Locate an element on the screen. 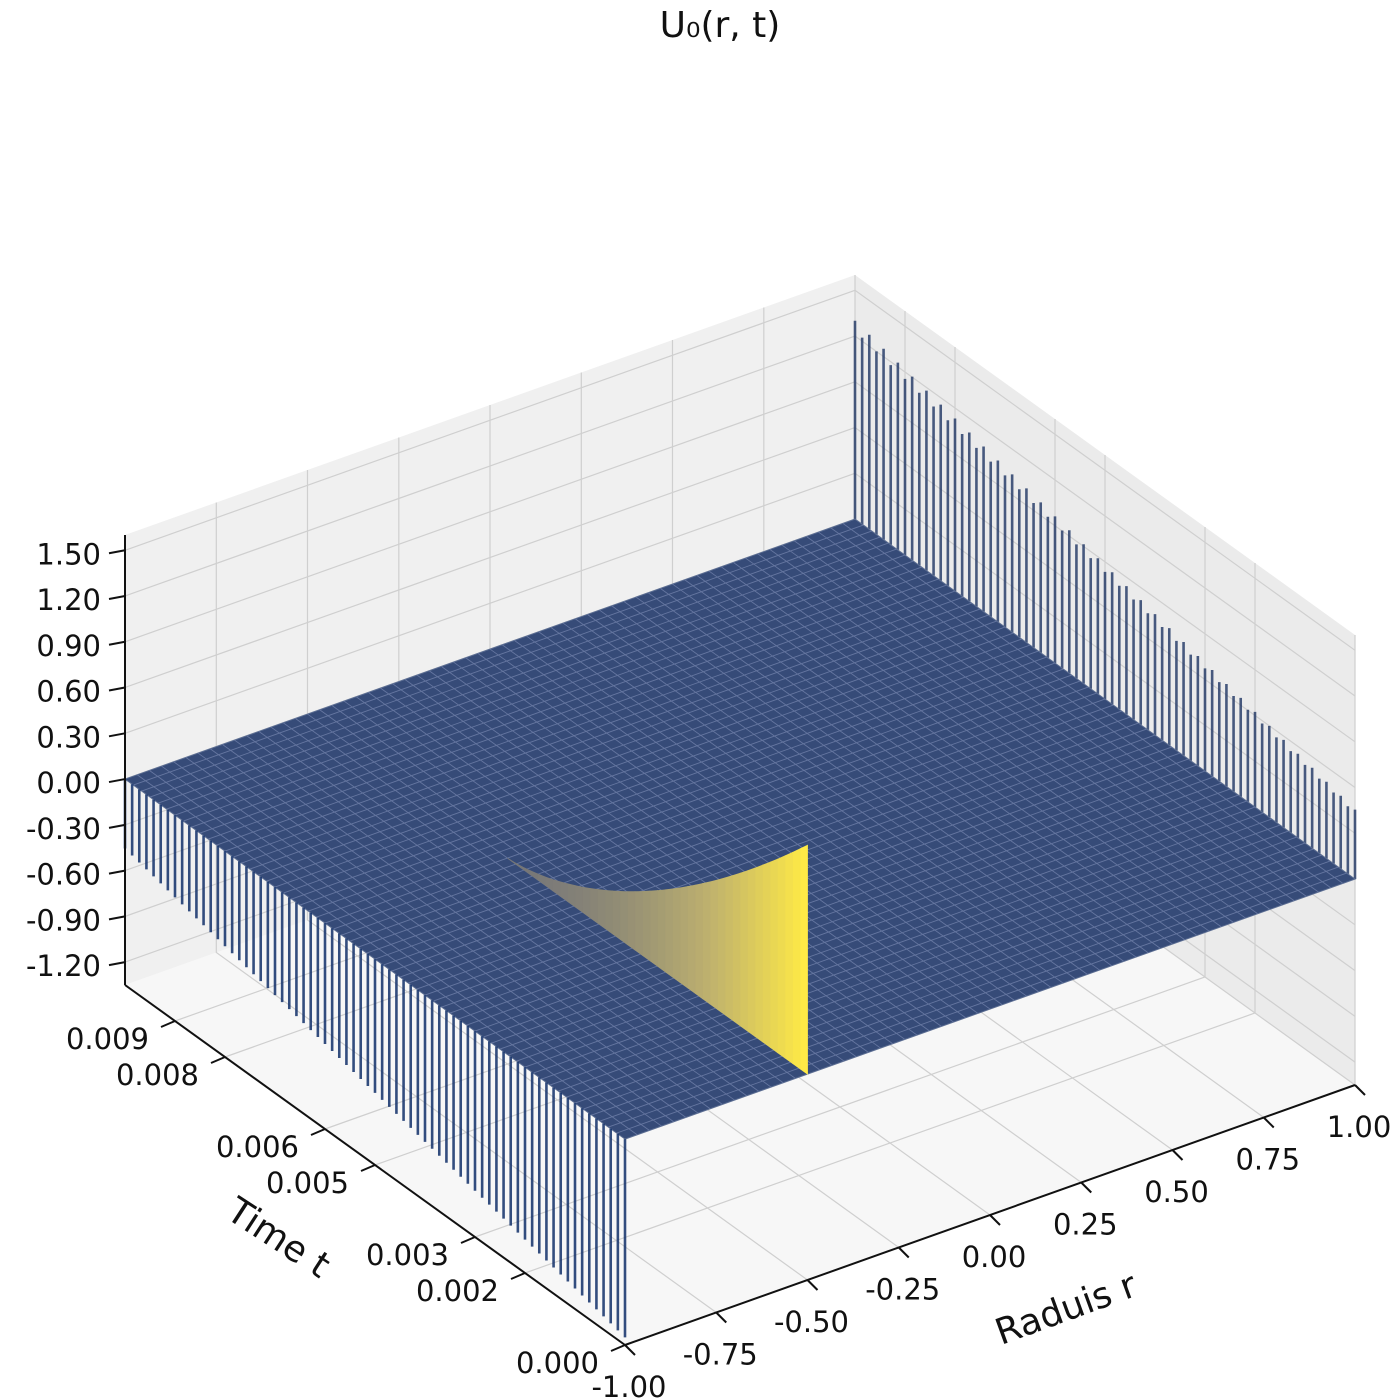 This screenshot has width=1400, height=1398. y-axis-label: Time t is located at coordinates (278, 1238).